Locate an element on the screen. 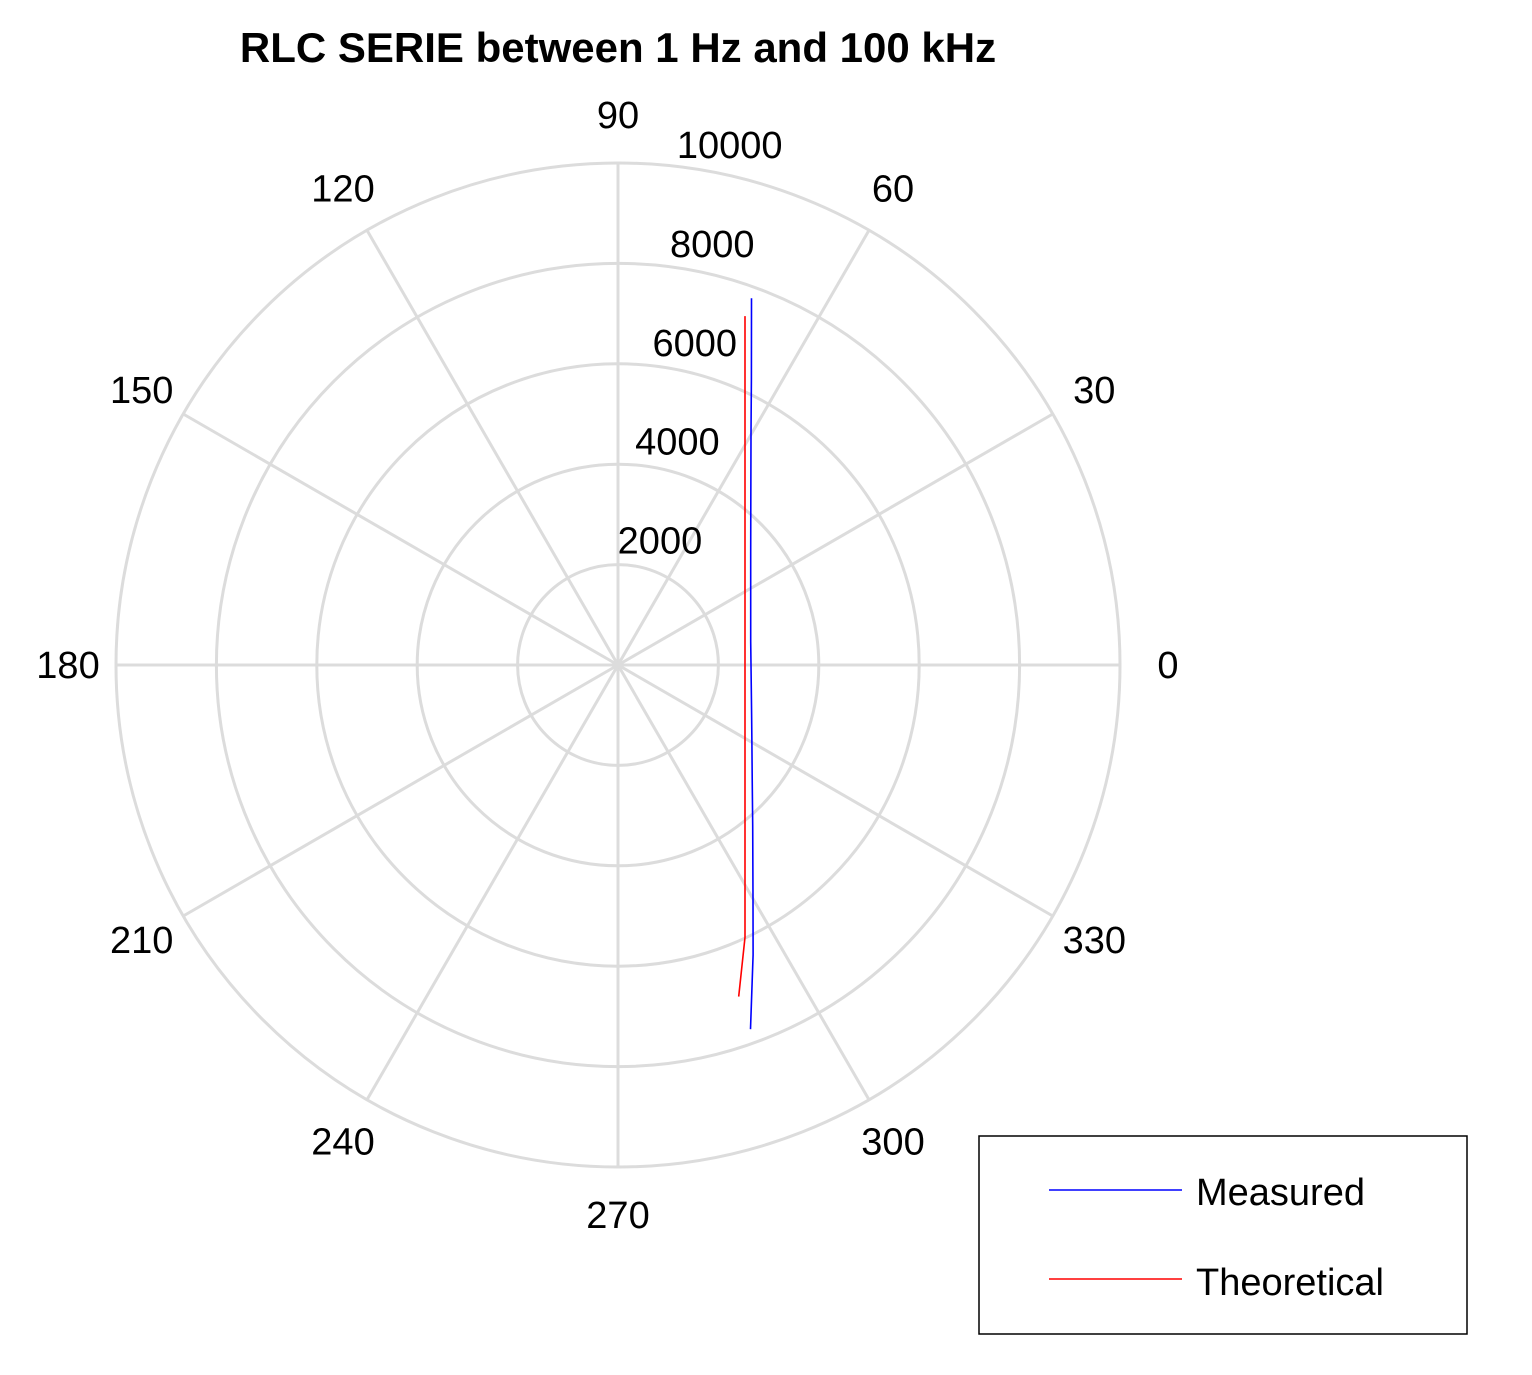 This screenshot has height=1375, width=1532. radius-tick-labels: 2000 4000 6000 8000 10000 is located at coordinates (700, 343).